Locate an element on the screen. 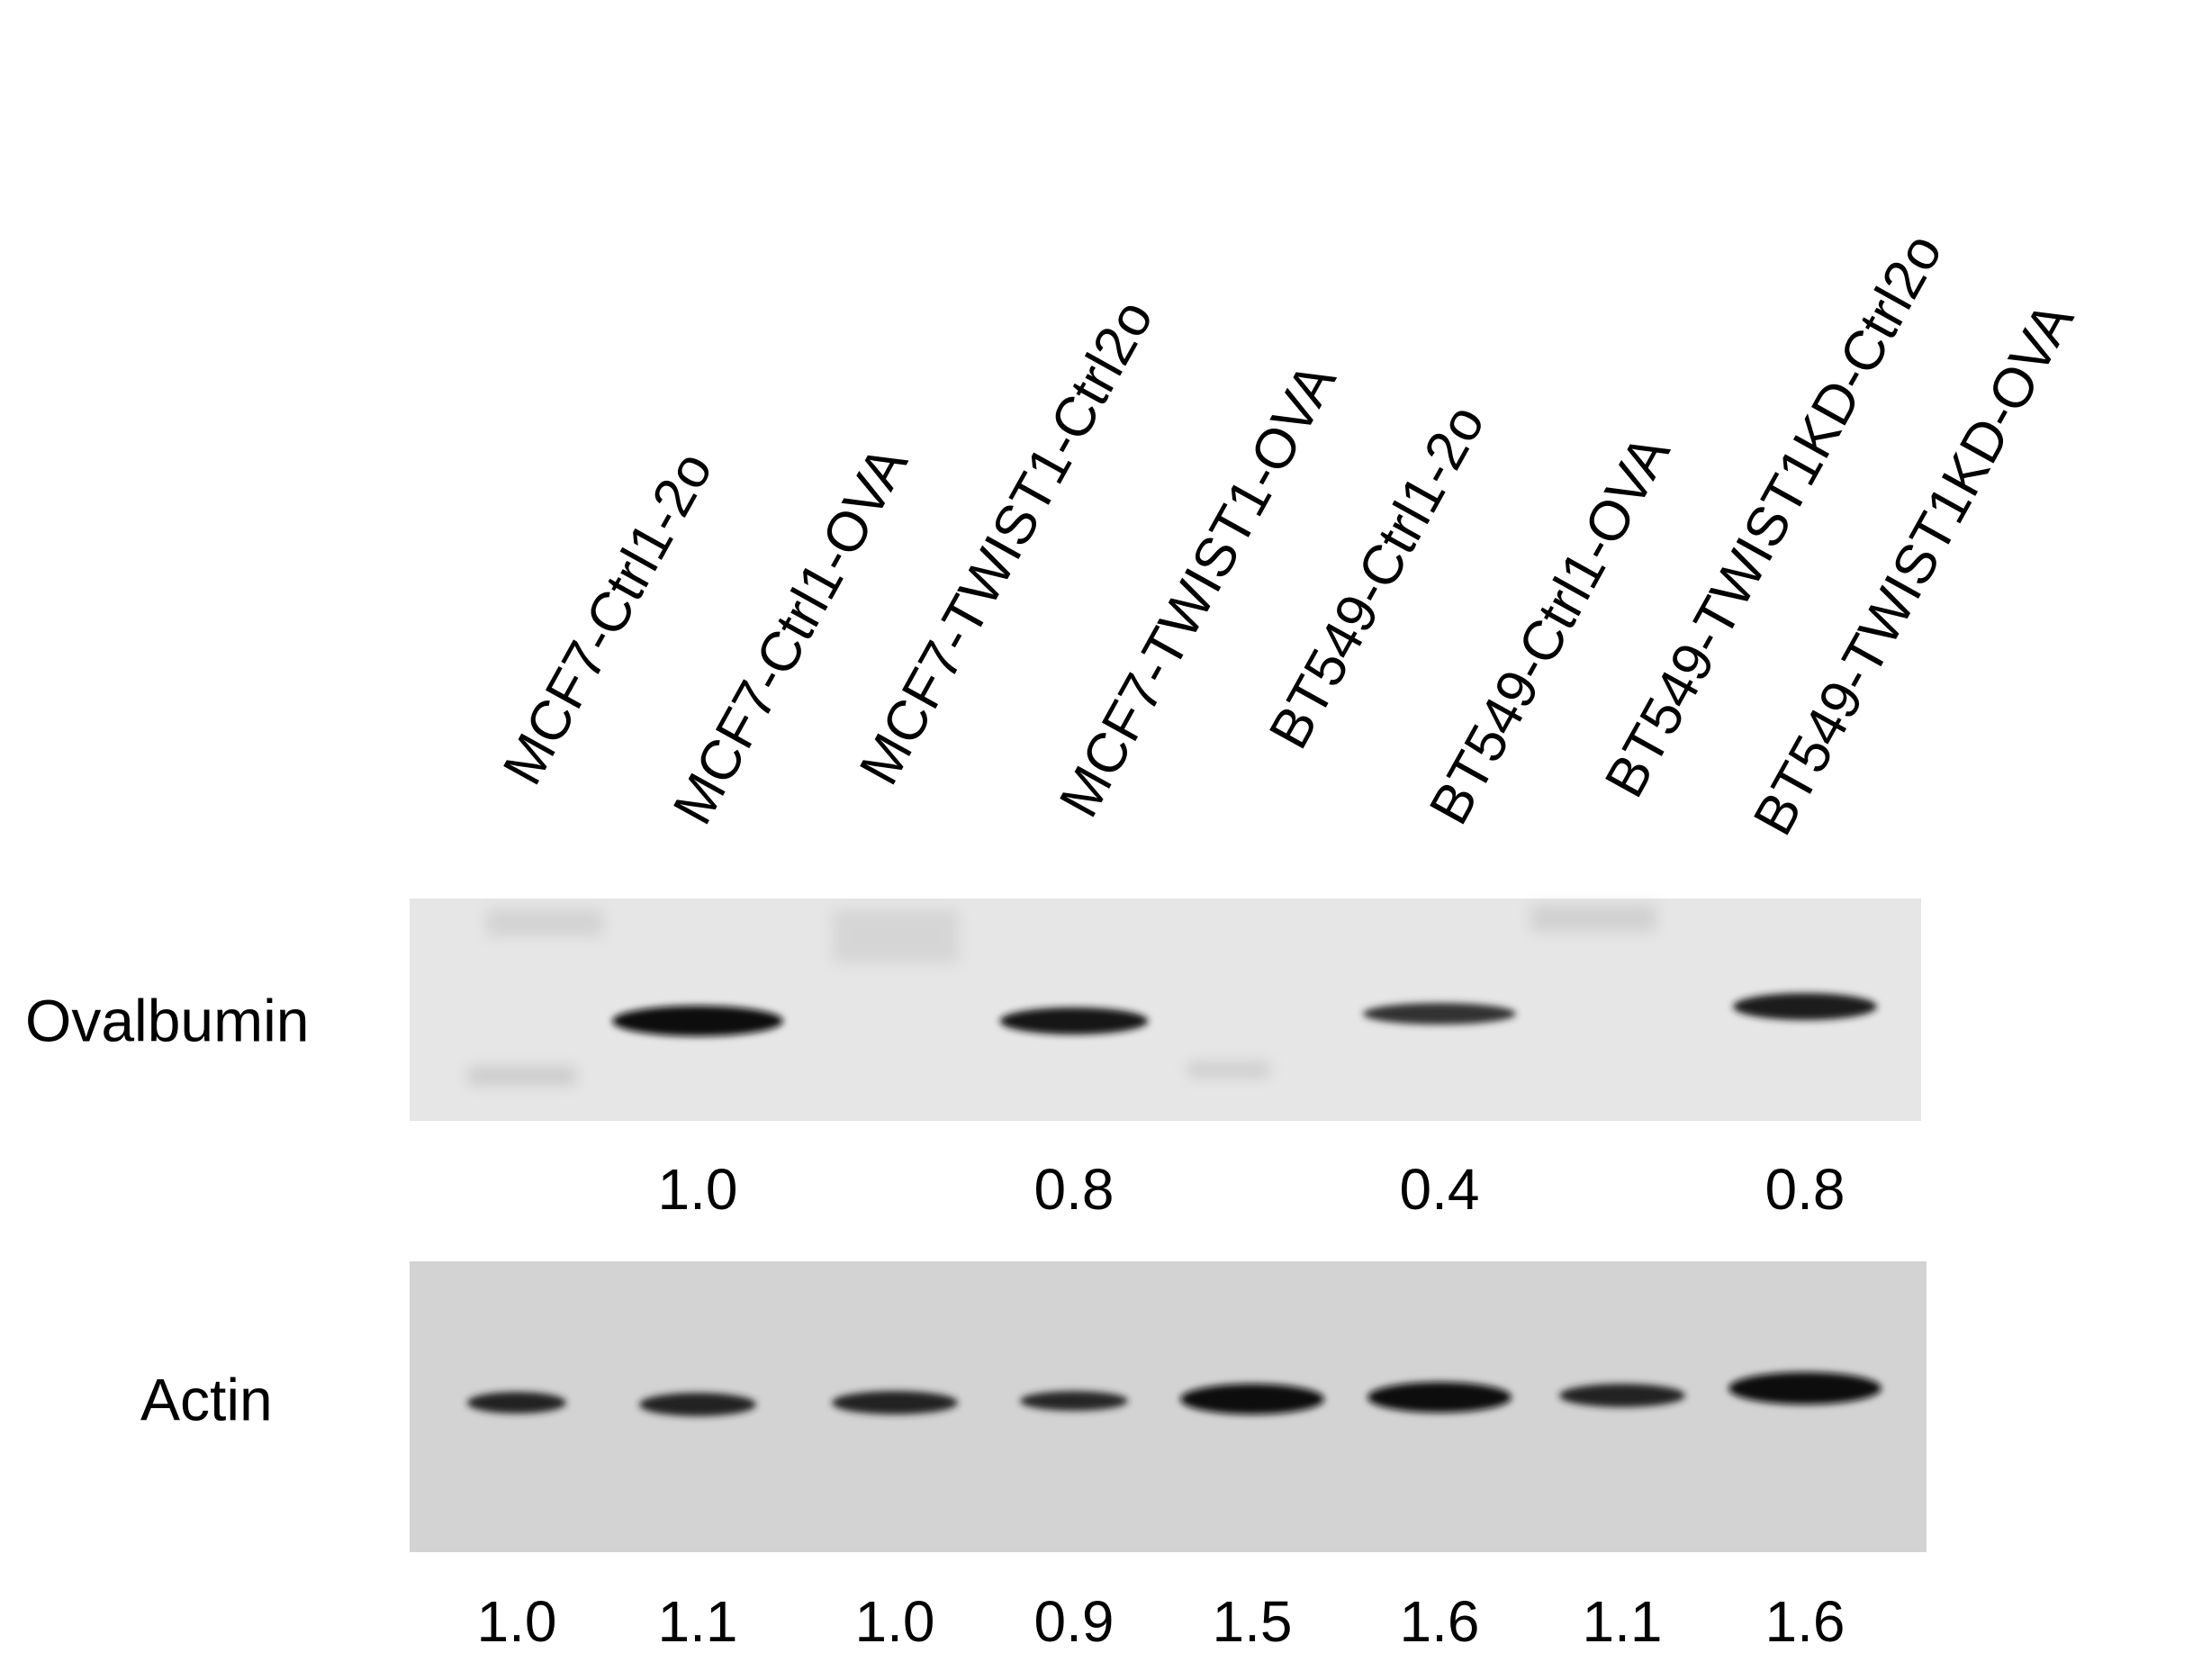  lane-label: MCF7-Ctrl1-2o is located at coordinates (608, 618).